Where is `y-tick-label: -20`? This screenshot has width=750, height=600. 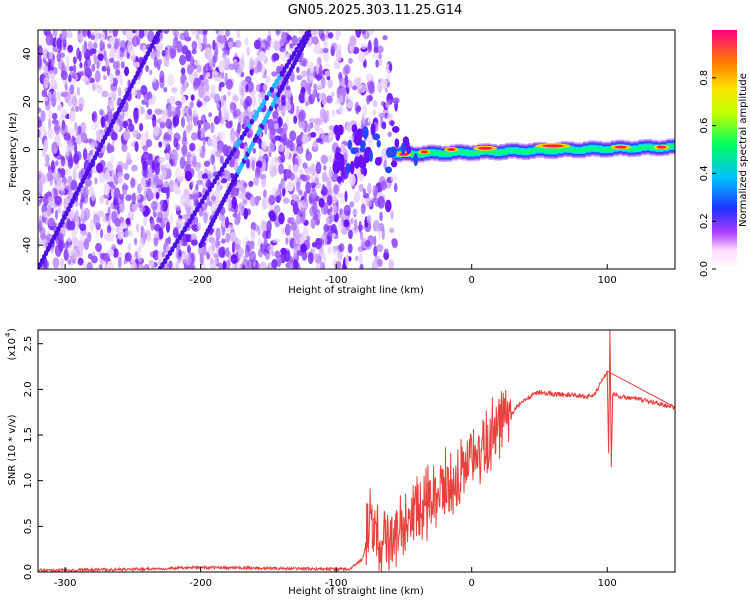
y-tick-label: -20 is located at coordinates (27, 197).